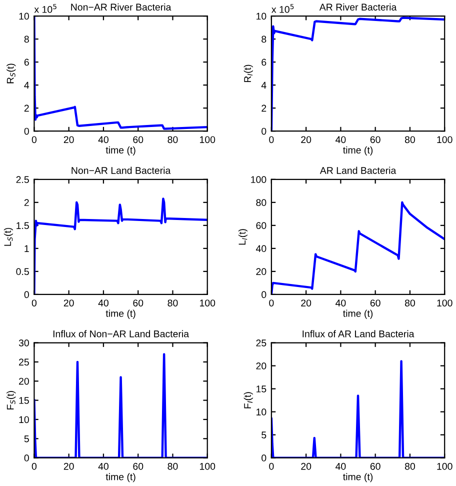 The width and height of the screenshot is (456, 486). Describe the element at coordinates (358, 170) in the screenshot. I see `chart-title: AR Land Bacteria` at that location.